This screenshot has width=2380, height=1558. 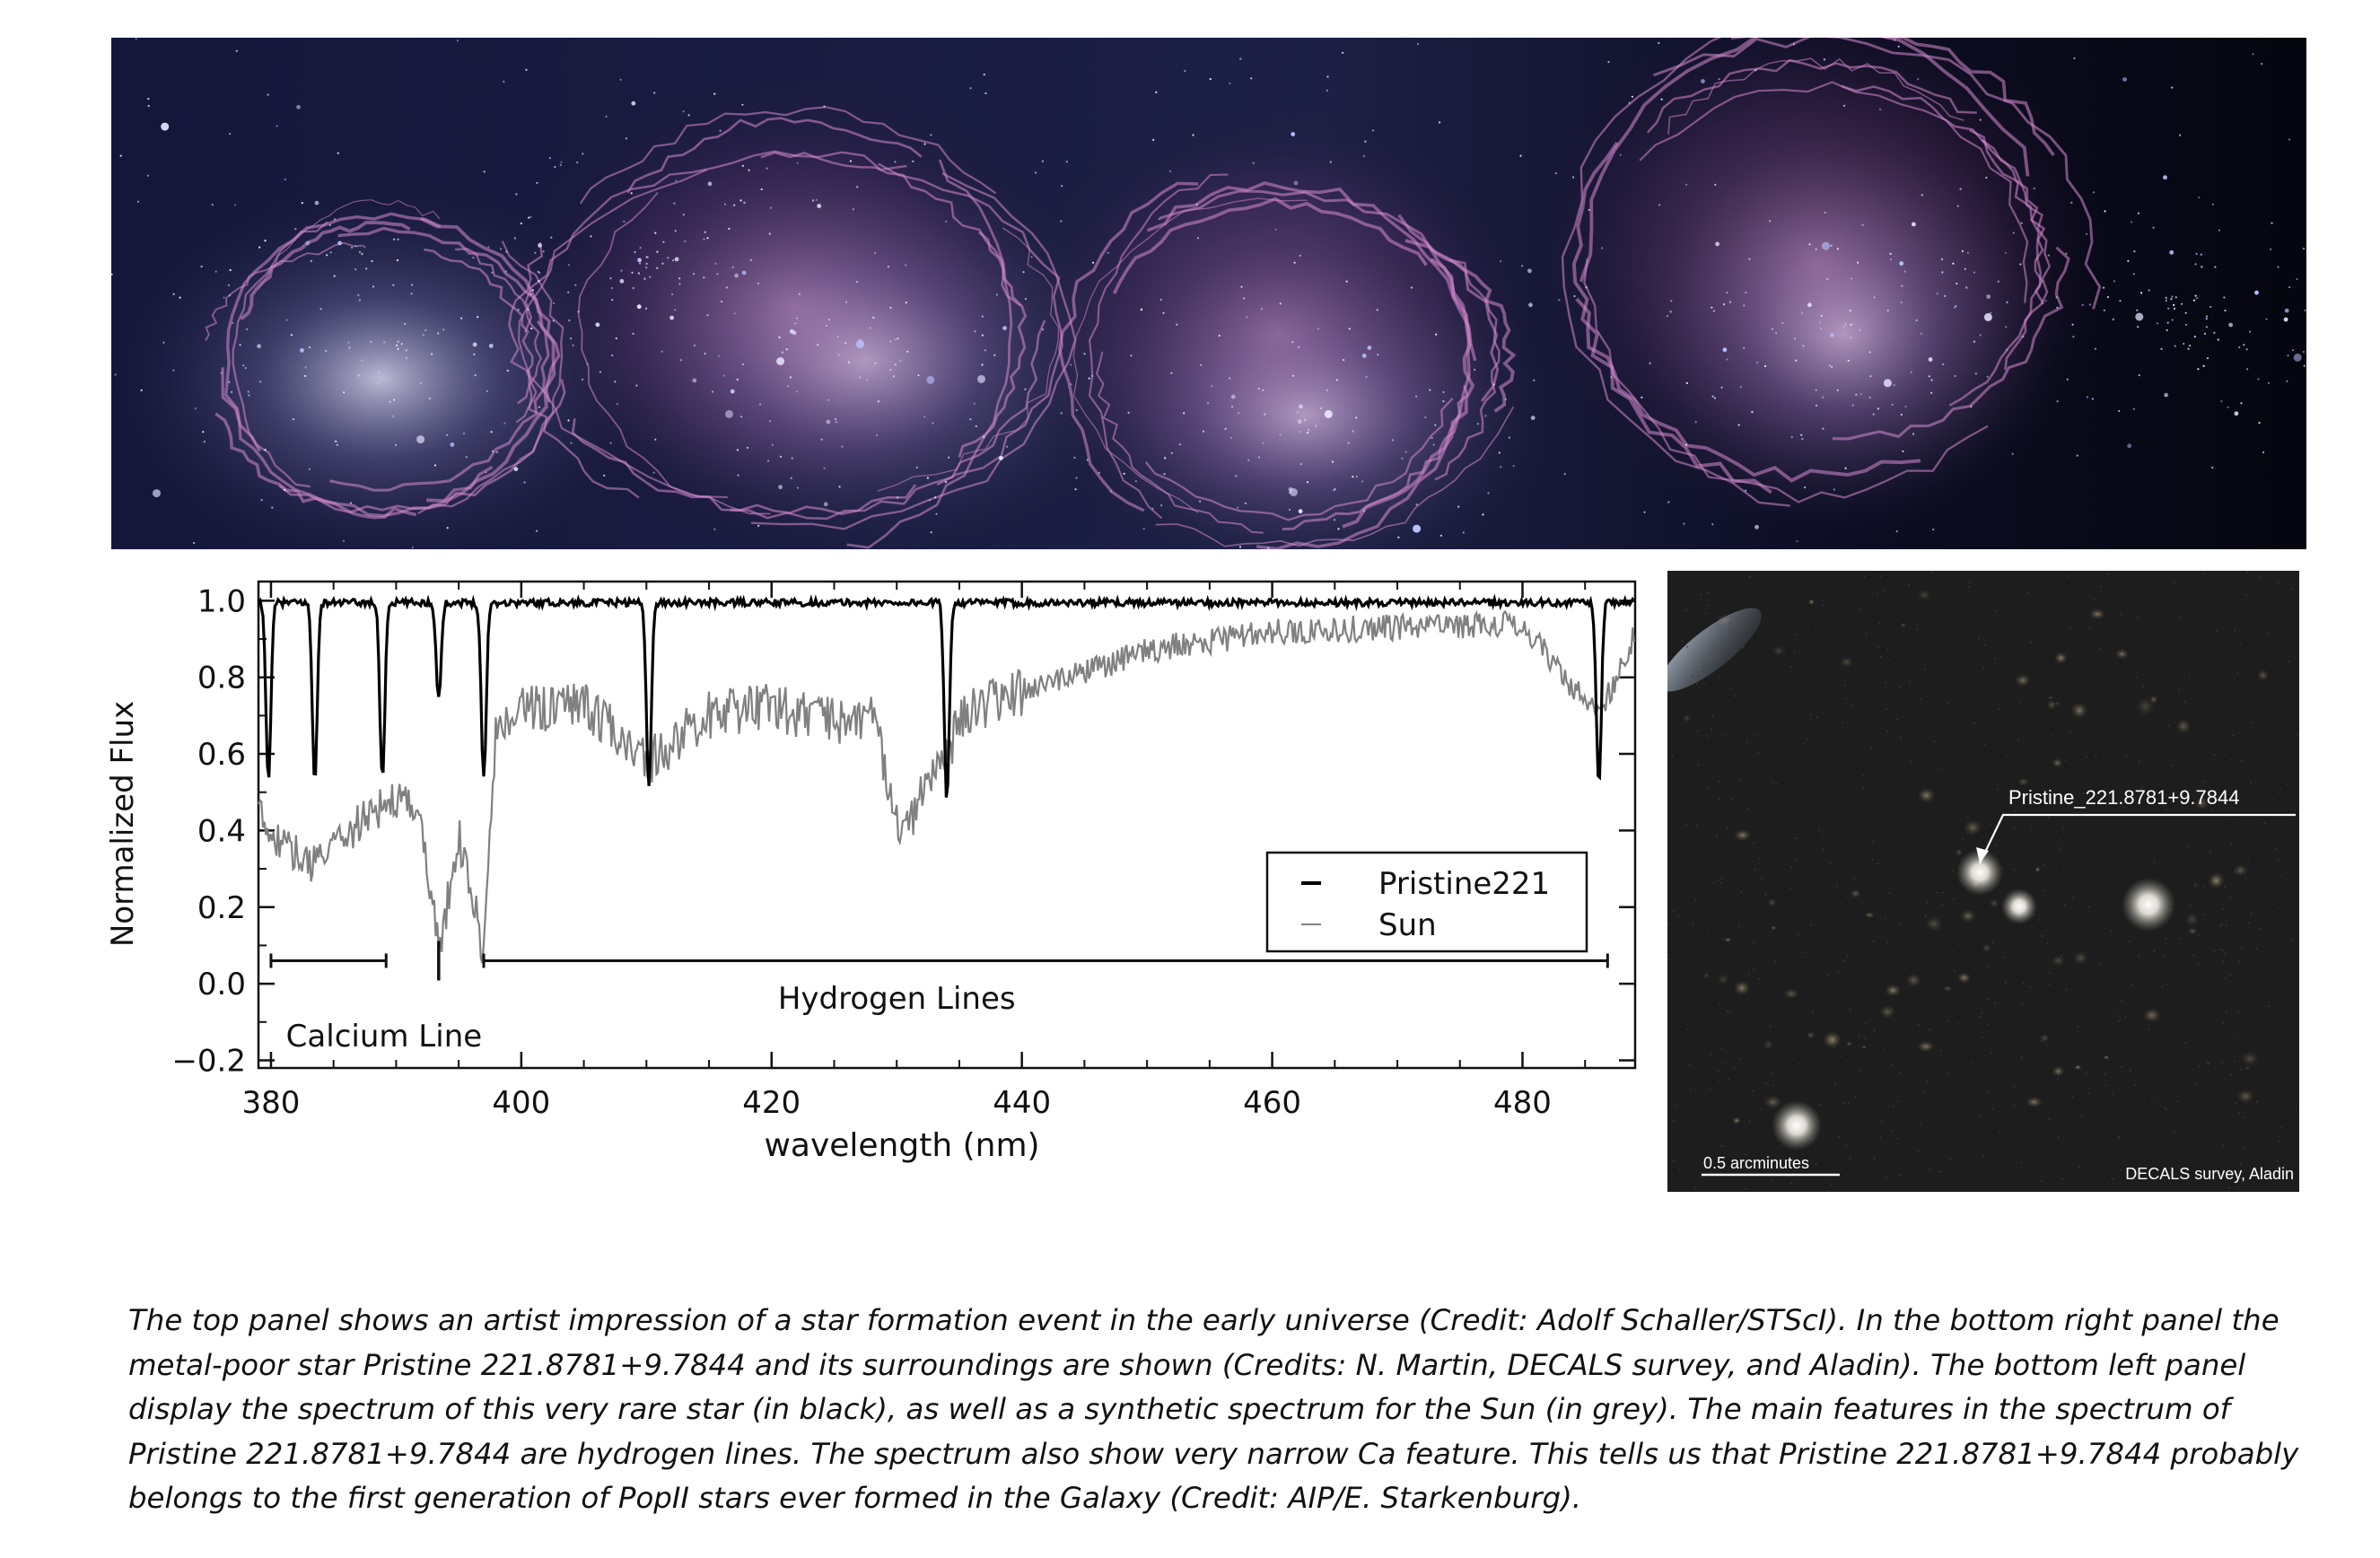 I want to click on y-tick-label: −0.2, so click(x=209, y=1061).